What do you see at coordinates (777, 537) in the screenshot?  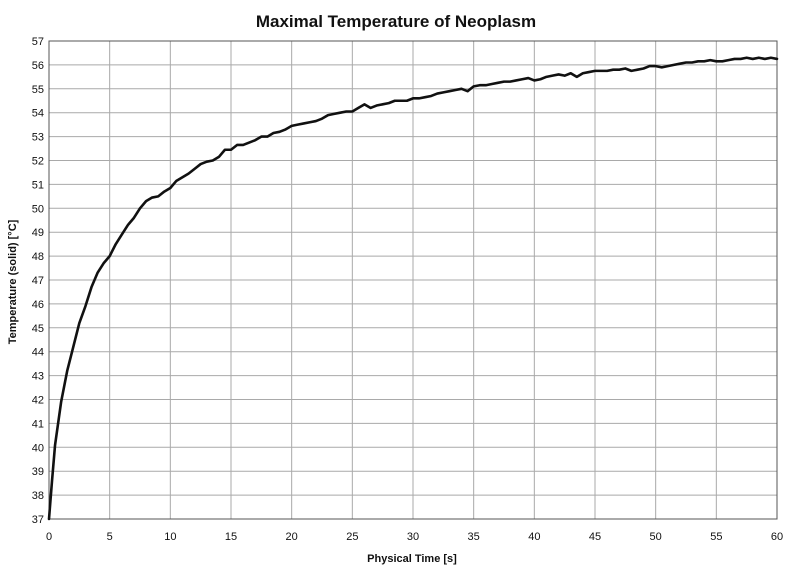 I see `x-tick-label: 60` at bounding box center [777, 537].